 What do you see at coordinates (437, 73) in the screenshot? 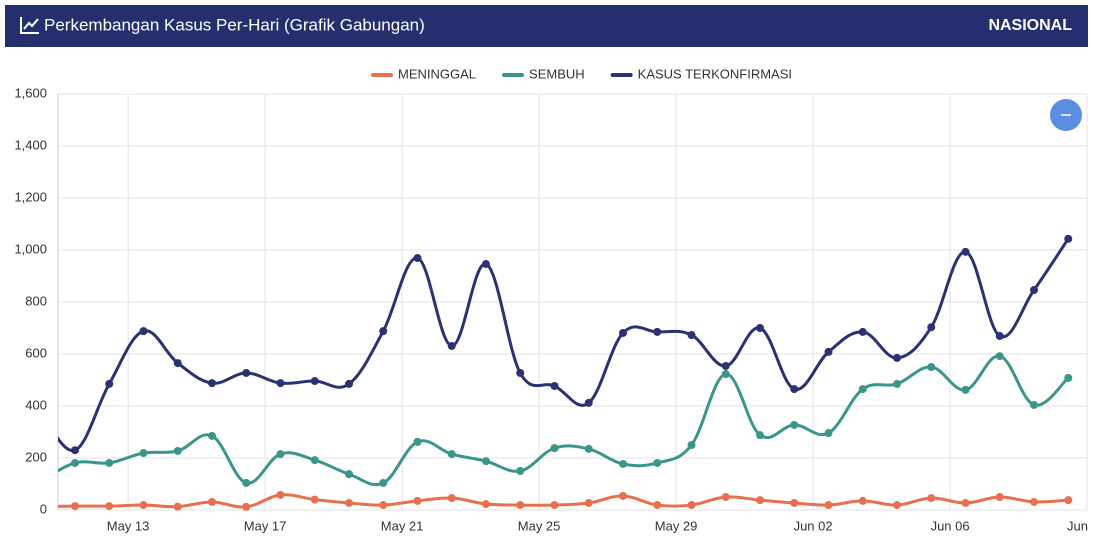
I see `legend-label: MENINGGAL` at bounding box center [437, 73].